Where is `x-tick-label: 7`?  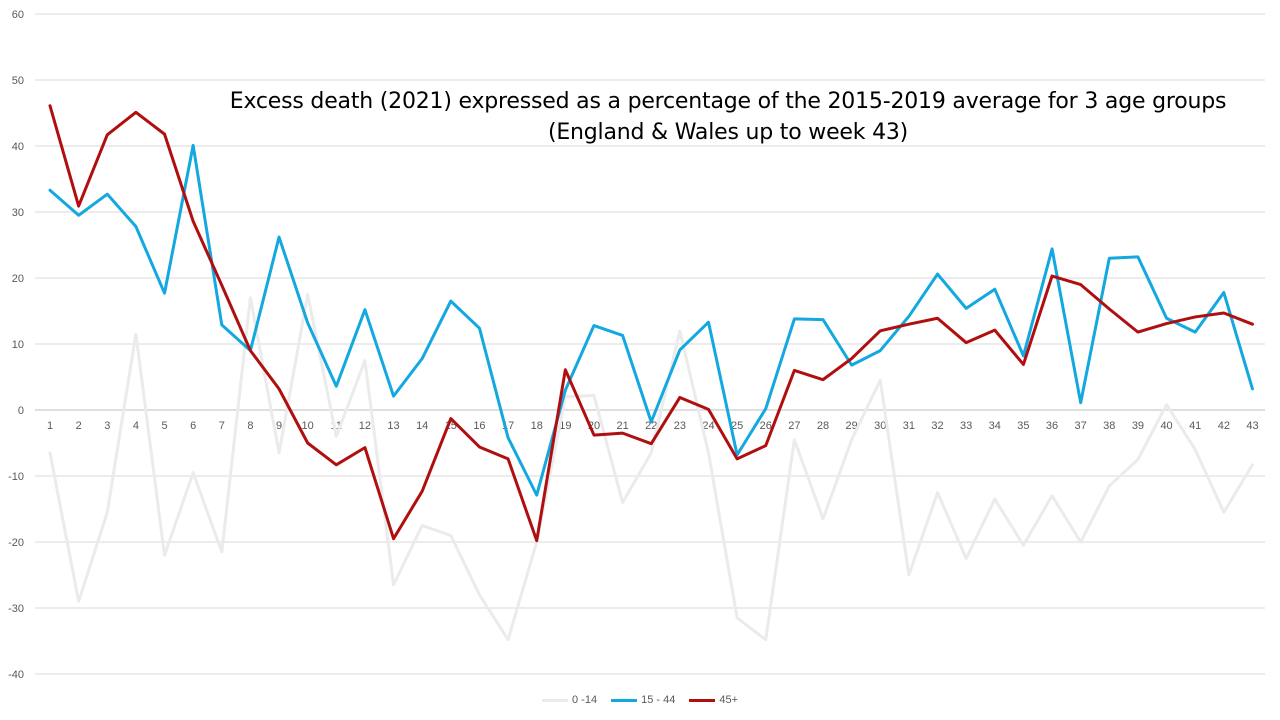 x-tick-label: 7 is located at coordinates (222, 426).